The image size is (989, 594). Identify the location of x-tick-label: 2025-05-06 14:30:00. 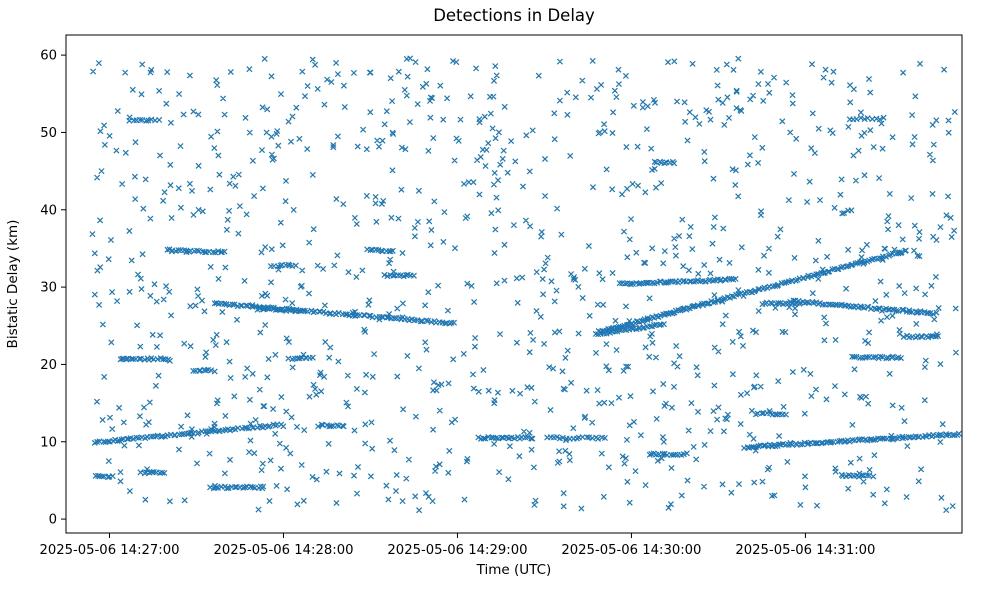
(631, 550).